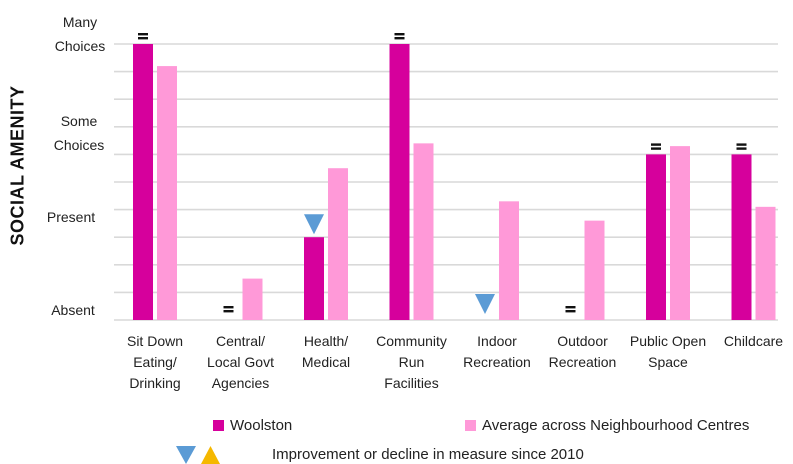 The width and height of the screenshot is (793, 464). I want to click on category-label-line: Childcare, so click(753, 341).